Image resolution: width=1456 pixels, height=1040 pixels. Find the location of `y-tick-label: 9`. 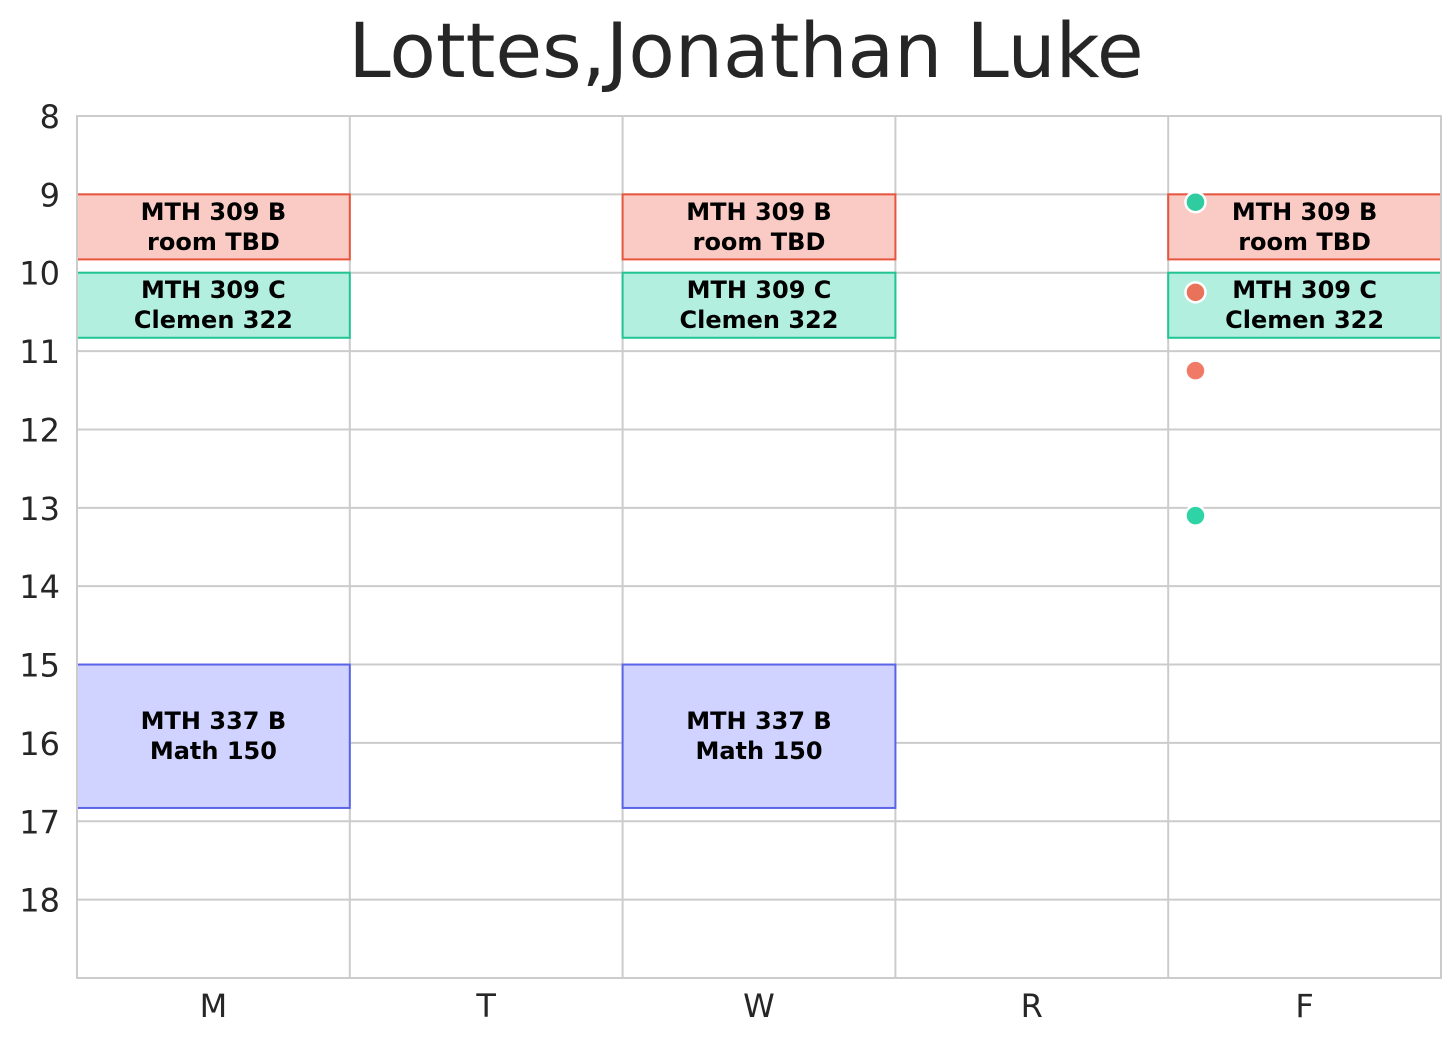

y-tick-label: 9 is located at coordinates (50, 195).